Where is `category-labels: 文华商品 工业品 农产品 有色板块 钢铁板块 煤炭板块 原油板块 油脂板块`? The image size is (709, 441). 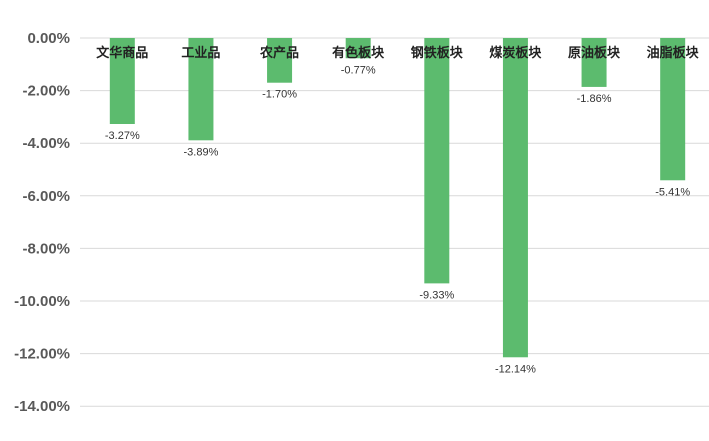 category-labels: 文华商品 工业品 农产品 有色板块 钢铁板块 煤炭板块 原油板块 油脂板块 is located at coordinates (397, 53).